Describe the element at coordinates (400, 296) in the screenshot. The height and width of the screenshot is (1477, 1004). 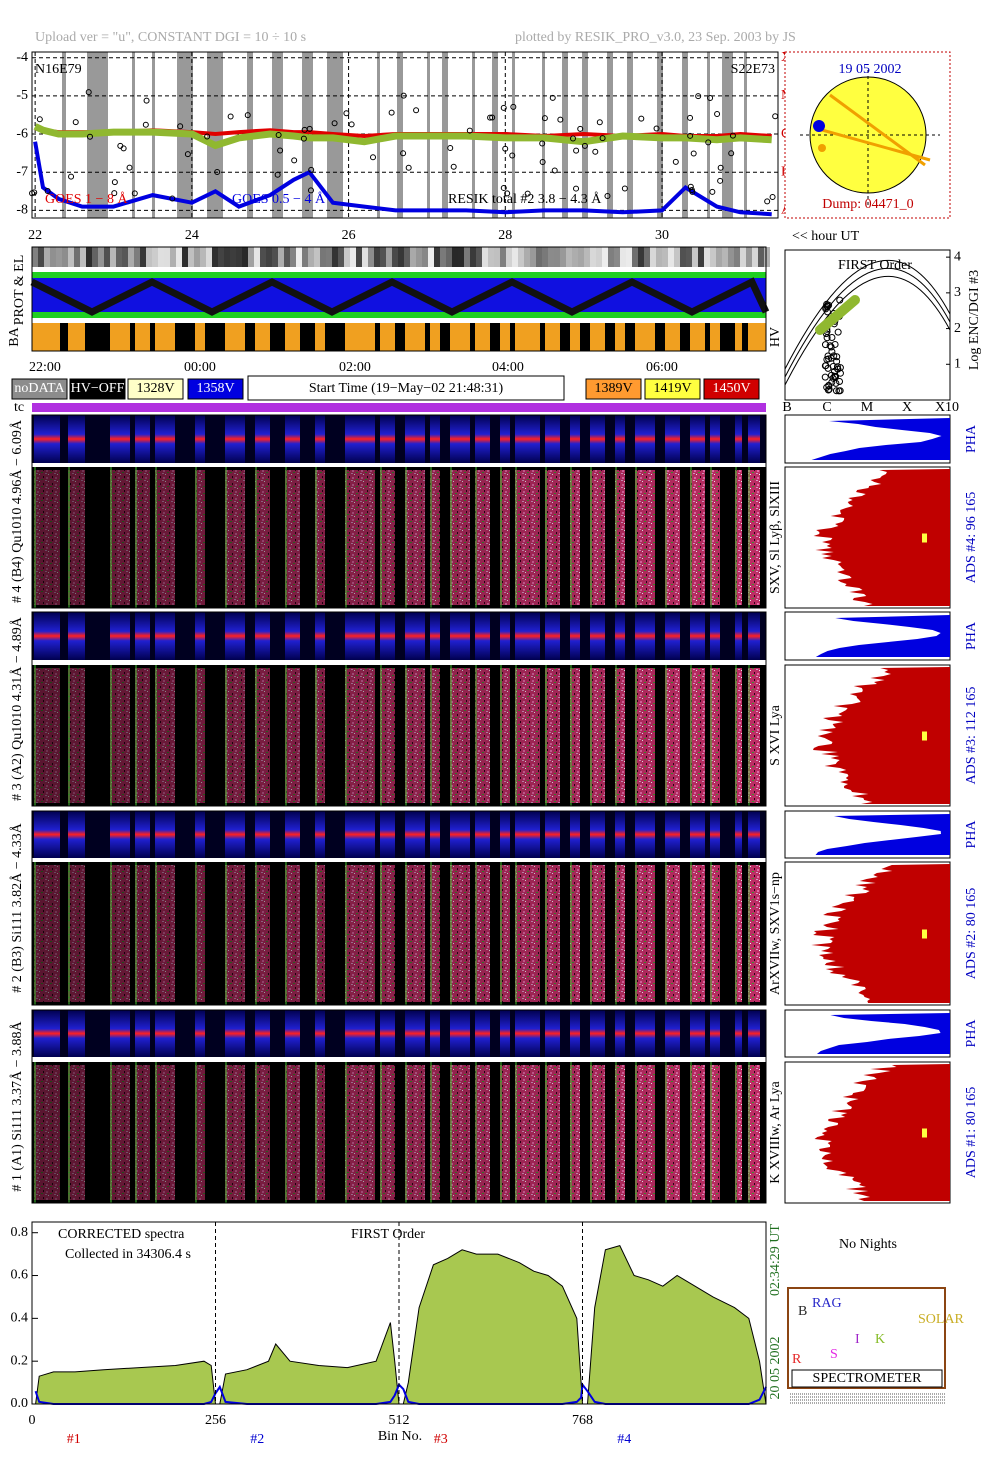
I see `strip-zigzag` at that location.